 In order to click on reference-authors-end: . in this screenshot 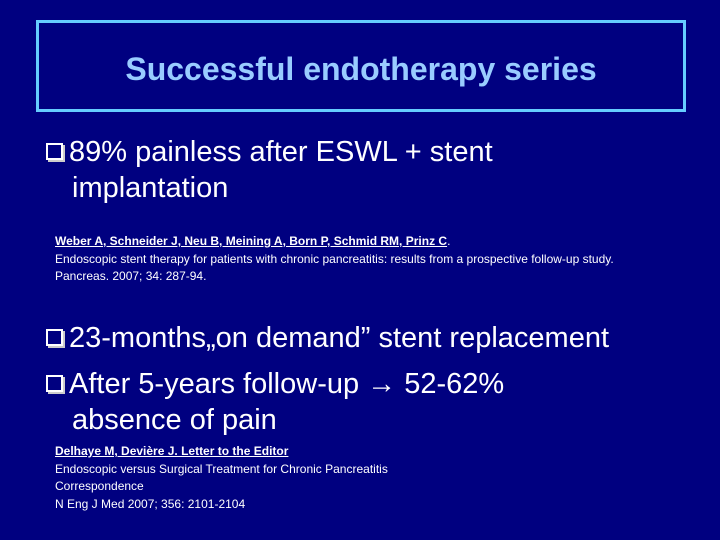, I will do `click(449, 241)`.